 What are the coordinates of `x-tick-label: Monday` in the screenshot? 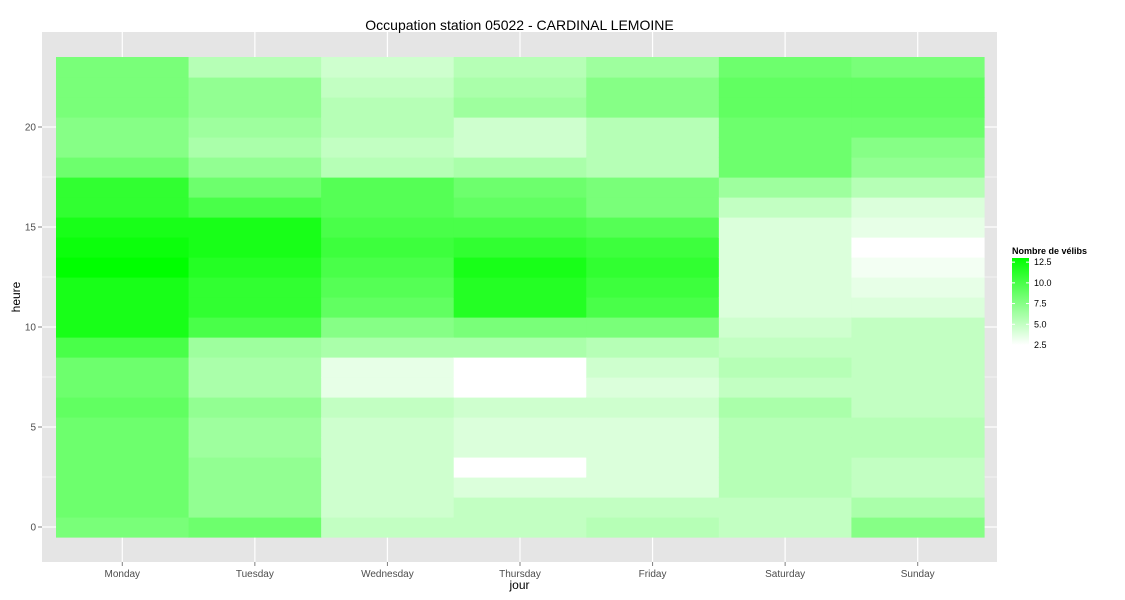 It's located at (122, 574).